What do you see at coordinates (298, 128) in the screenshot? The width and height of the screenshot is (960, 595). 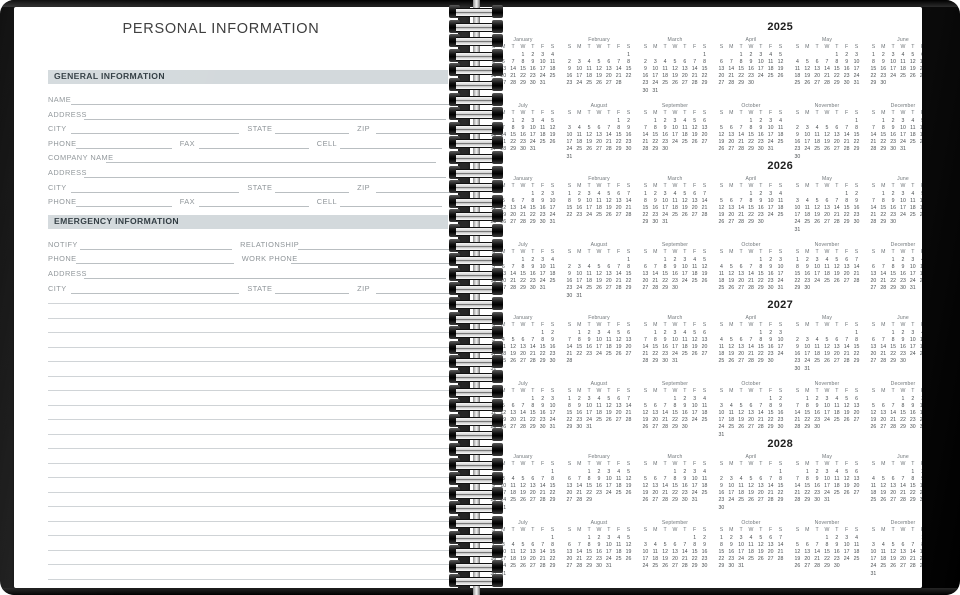 I see `field-state: STATE` at bounding box center [298, 128].